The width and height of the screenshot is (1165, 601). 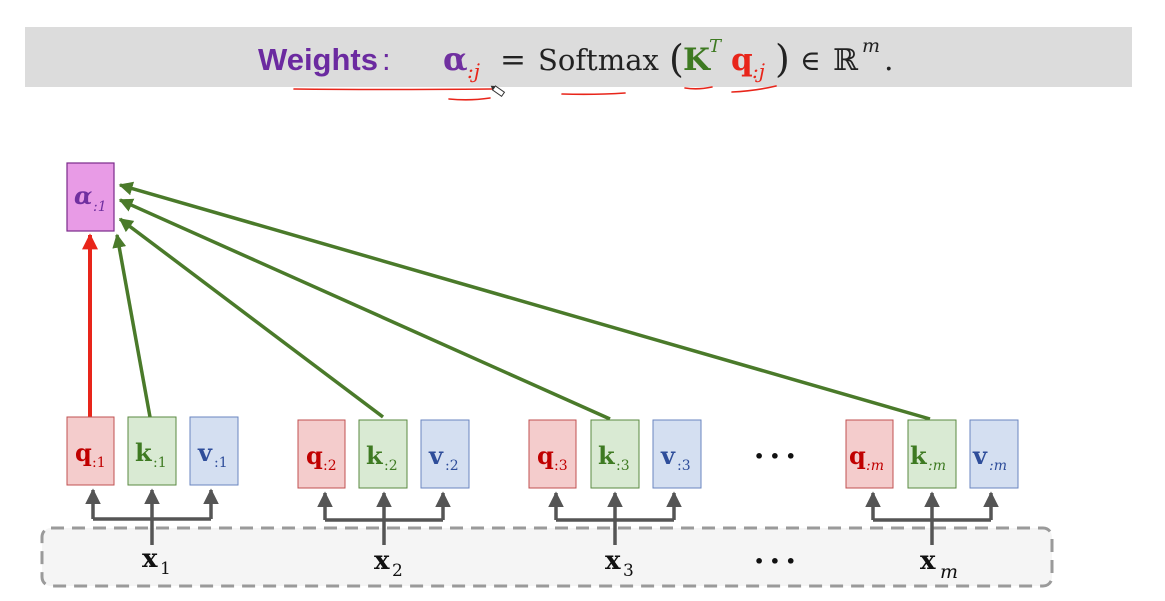 I want to click on formula-banner, so click(x=578, y=57).